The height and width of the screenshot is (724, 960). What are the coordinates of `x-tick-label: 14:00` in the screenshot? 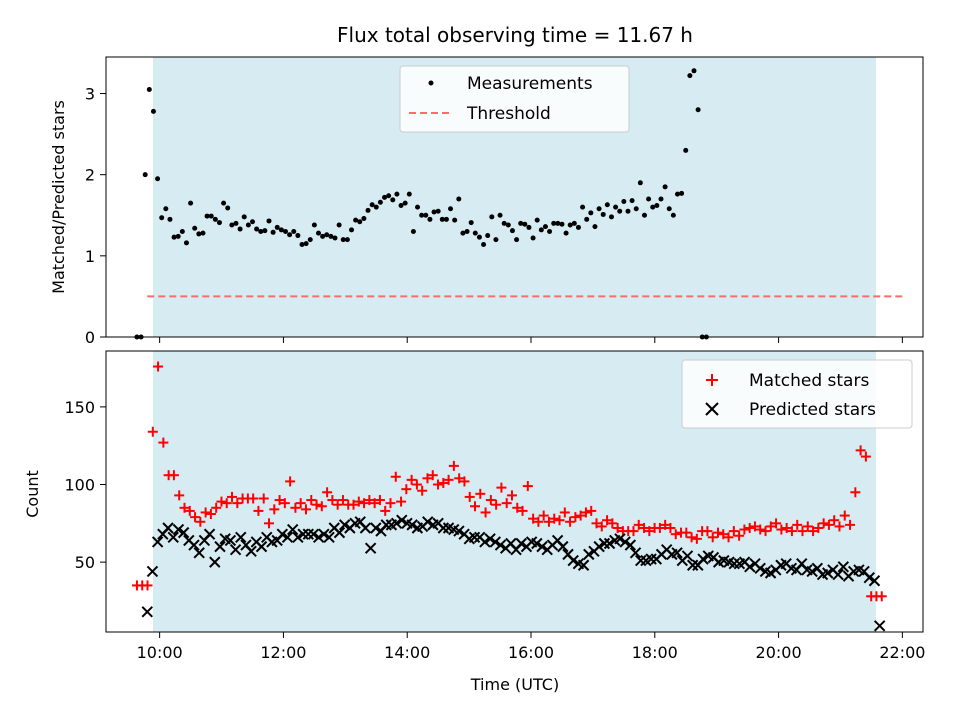 It's located at (407, 652).